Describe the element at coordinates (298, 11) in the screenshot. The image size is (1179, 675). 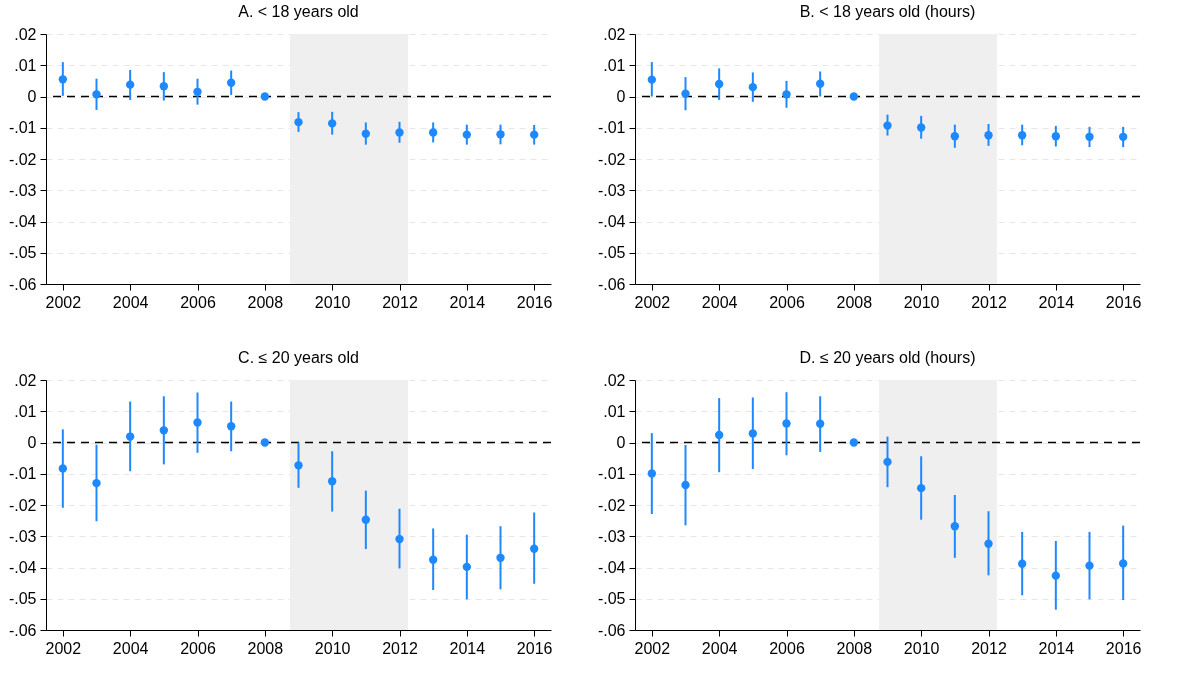
I see `chart-title: A. < 18 years old` at that location.